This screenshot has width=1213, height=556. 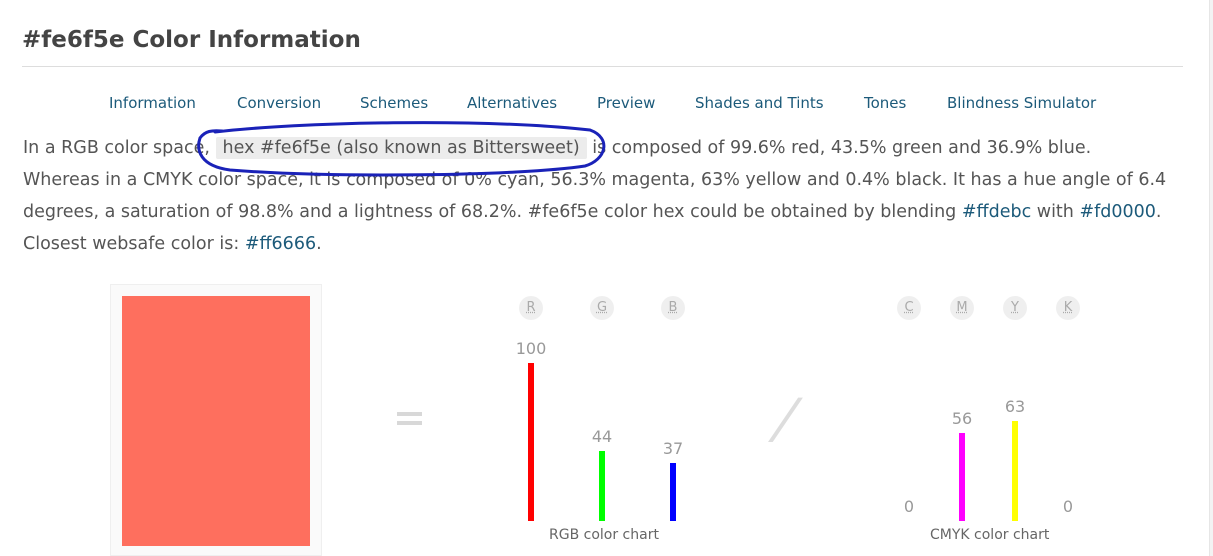 I want to click on tab-blindness-simulator: Blindness Simulator, so click(x=1022, y=103).